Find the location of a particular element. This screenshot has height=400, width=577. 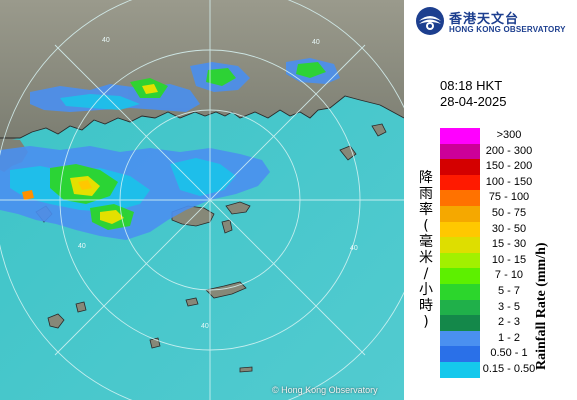

legend-label: 150 - 200 is located at coordinates (509, 166).